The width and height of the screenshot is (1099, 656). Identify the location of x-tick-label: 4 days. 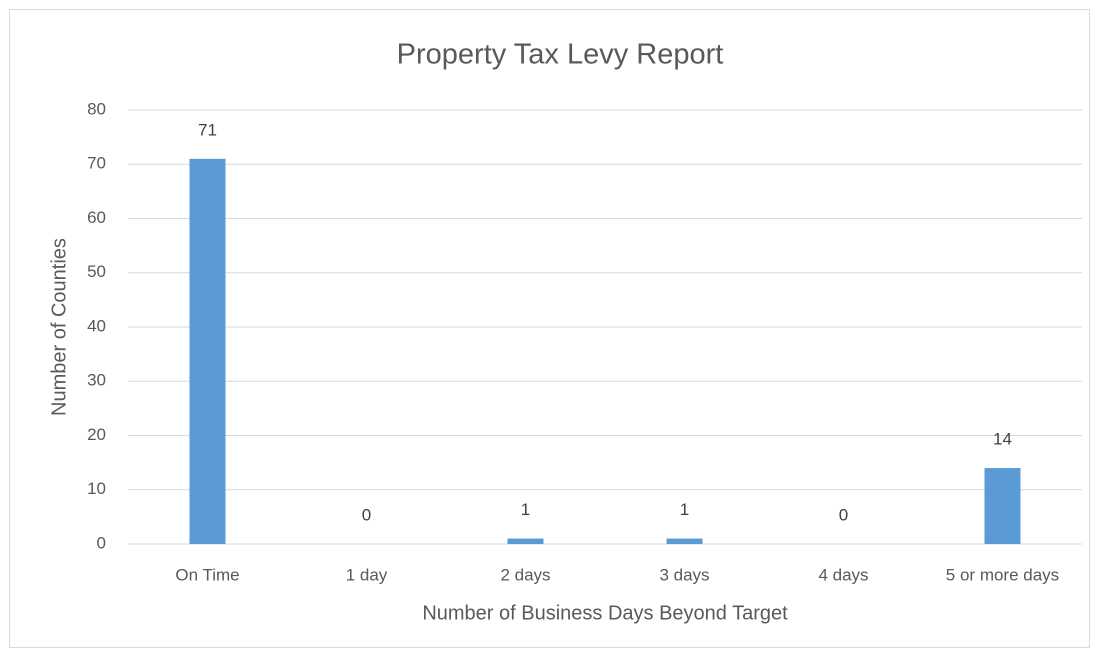
(843, 574).